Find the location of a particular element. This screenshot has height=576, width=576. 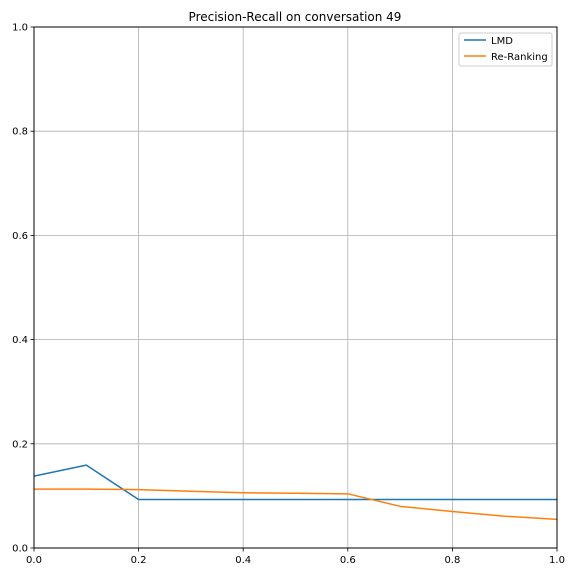

series-lines is located at coordinates (295, 492).